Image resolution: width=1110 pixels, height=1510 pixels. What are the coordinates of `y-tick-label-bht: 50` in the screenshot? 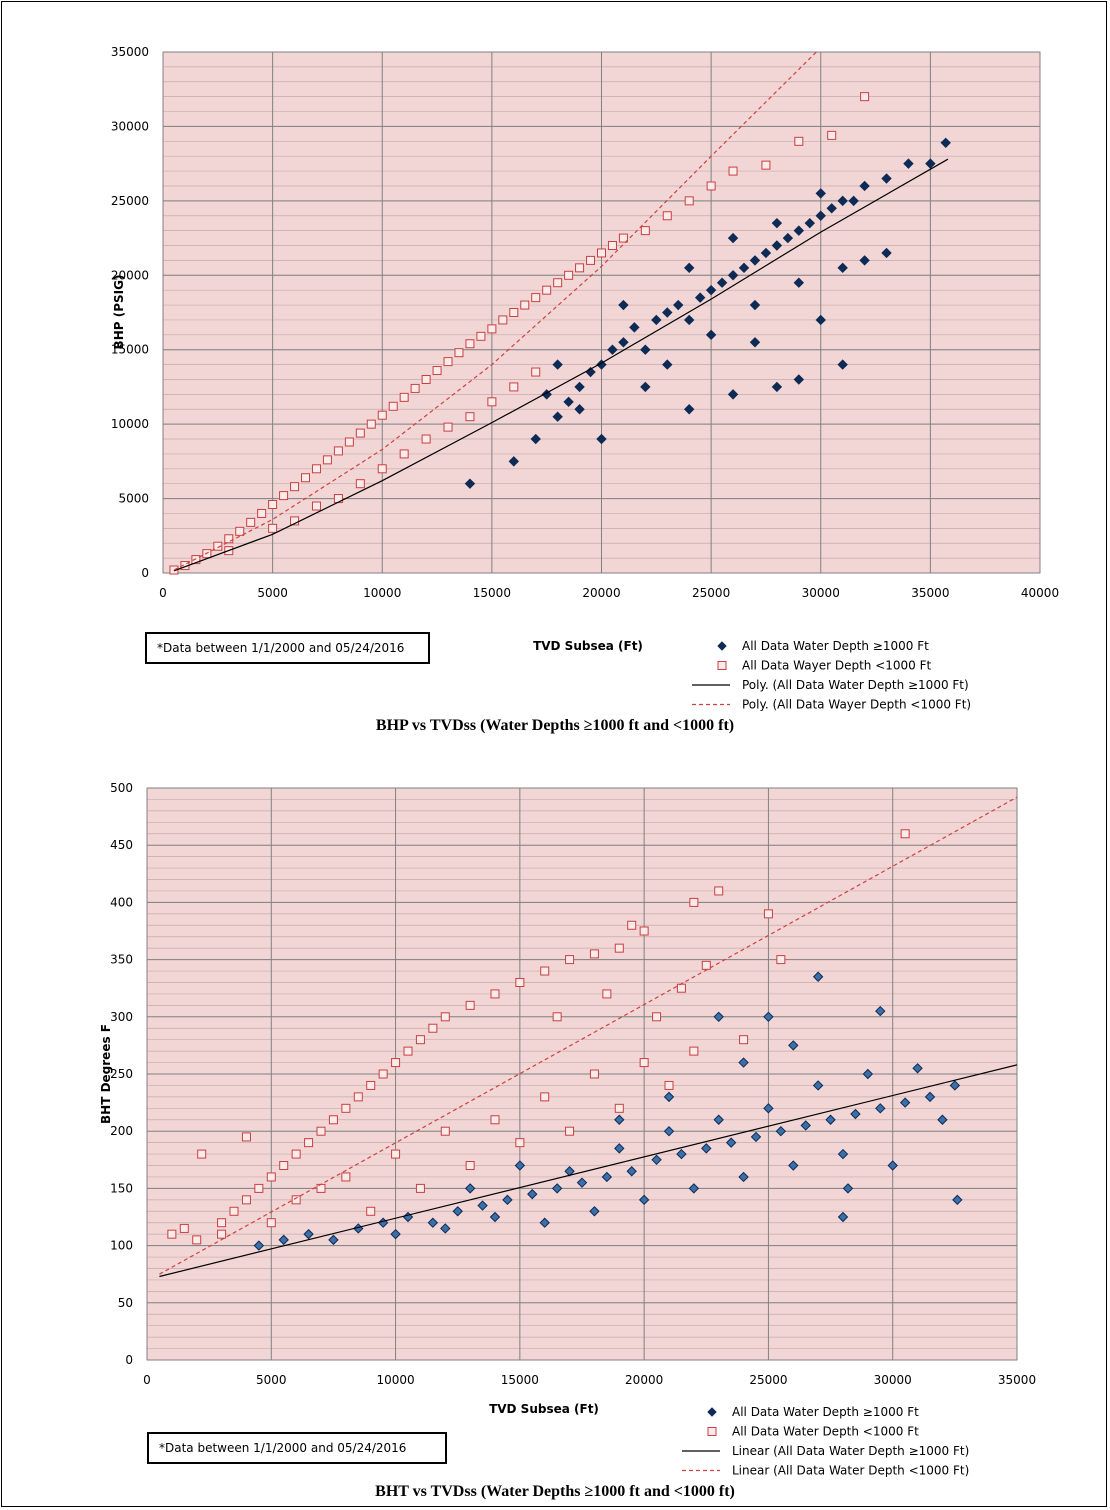 It's located at (125, 1303).